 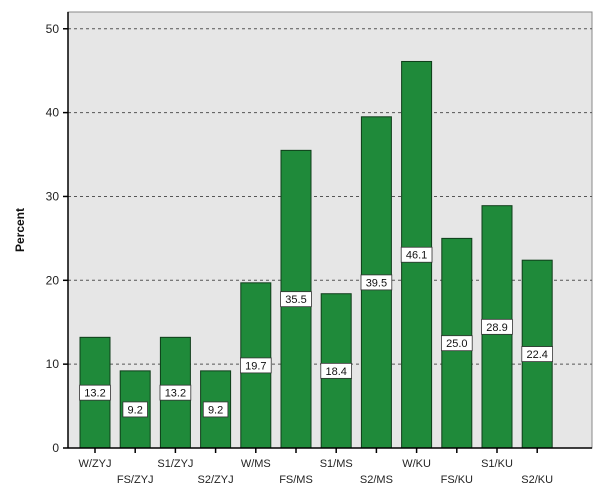 I want to click on data-label: 35.5, so click(x=295, y=300).